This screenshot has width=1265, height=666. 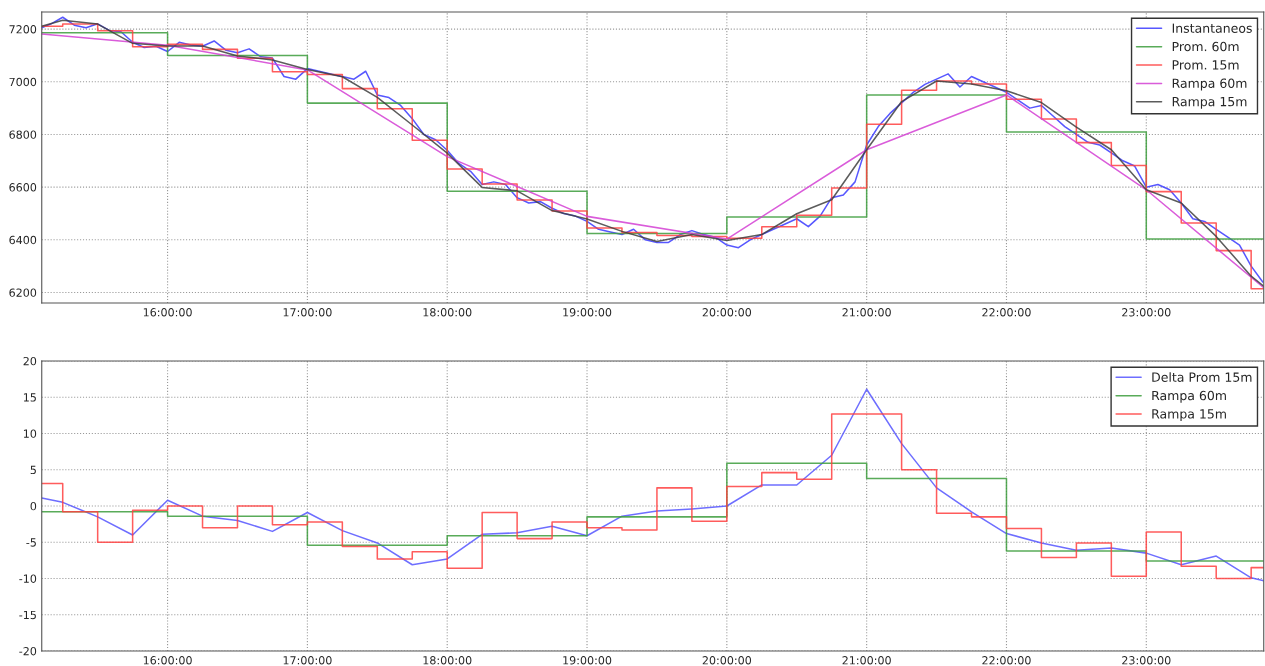 I want to click on y-tick-label: -15, so click(x=27, y=615).